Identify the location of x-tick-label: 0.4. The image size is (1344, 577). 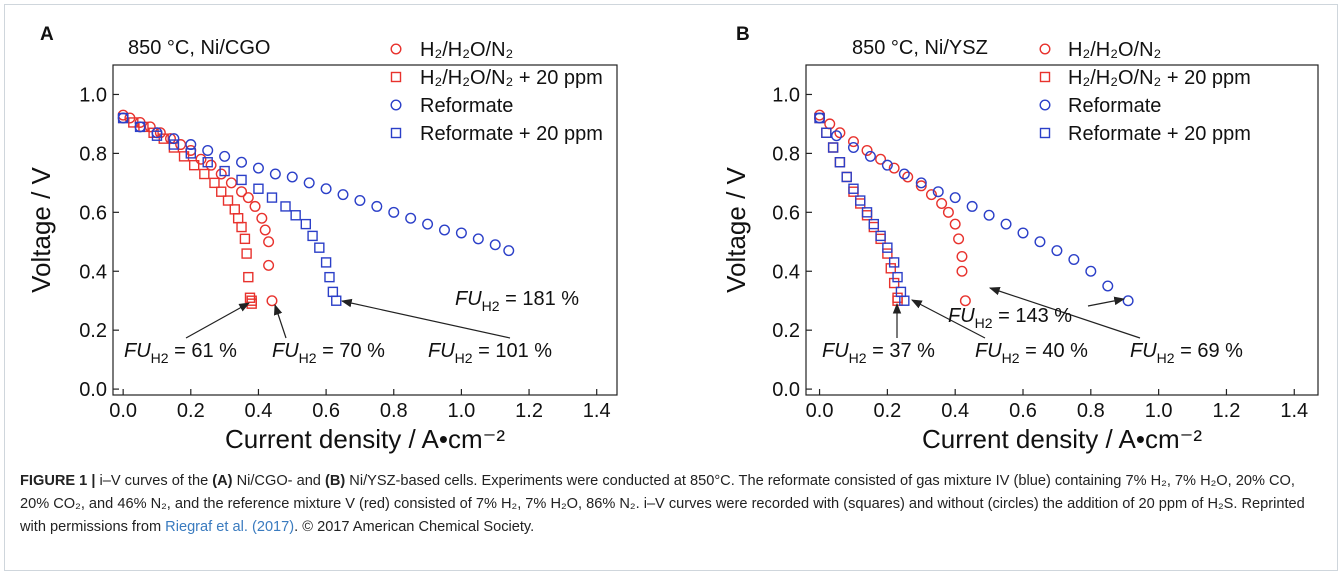
(955, 411).